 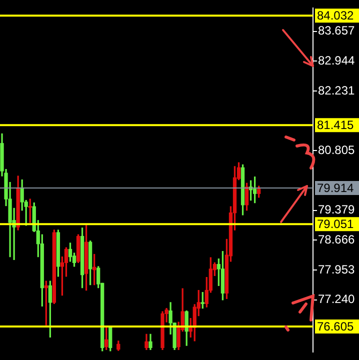 What do you see at coordinates (335, 15) in the screenshot?
I see `ref-line-label: 84.032` at bounding box center [335, 15].